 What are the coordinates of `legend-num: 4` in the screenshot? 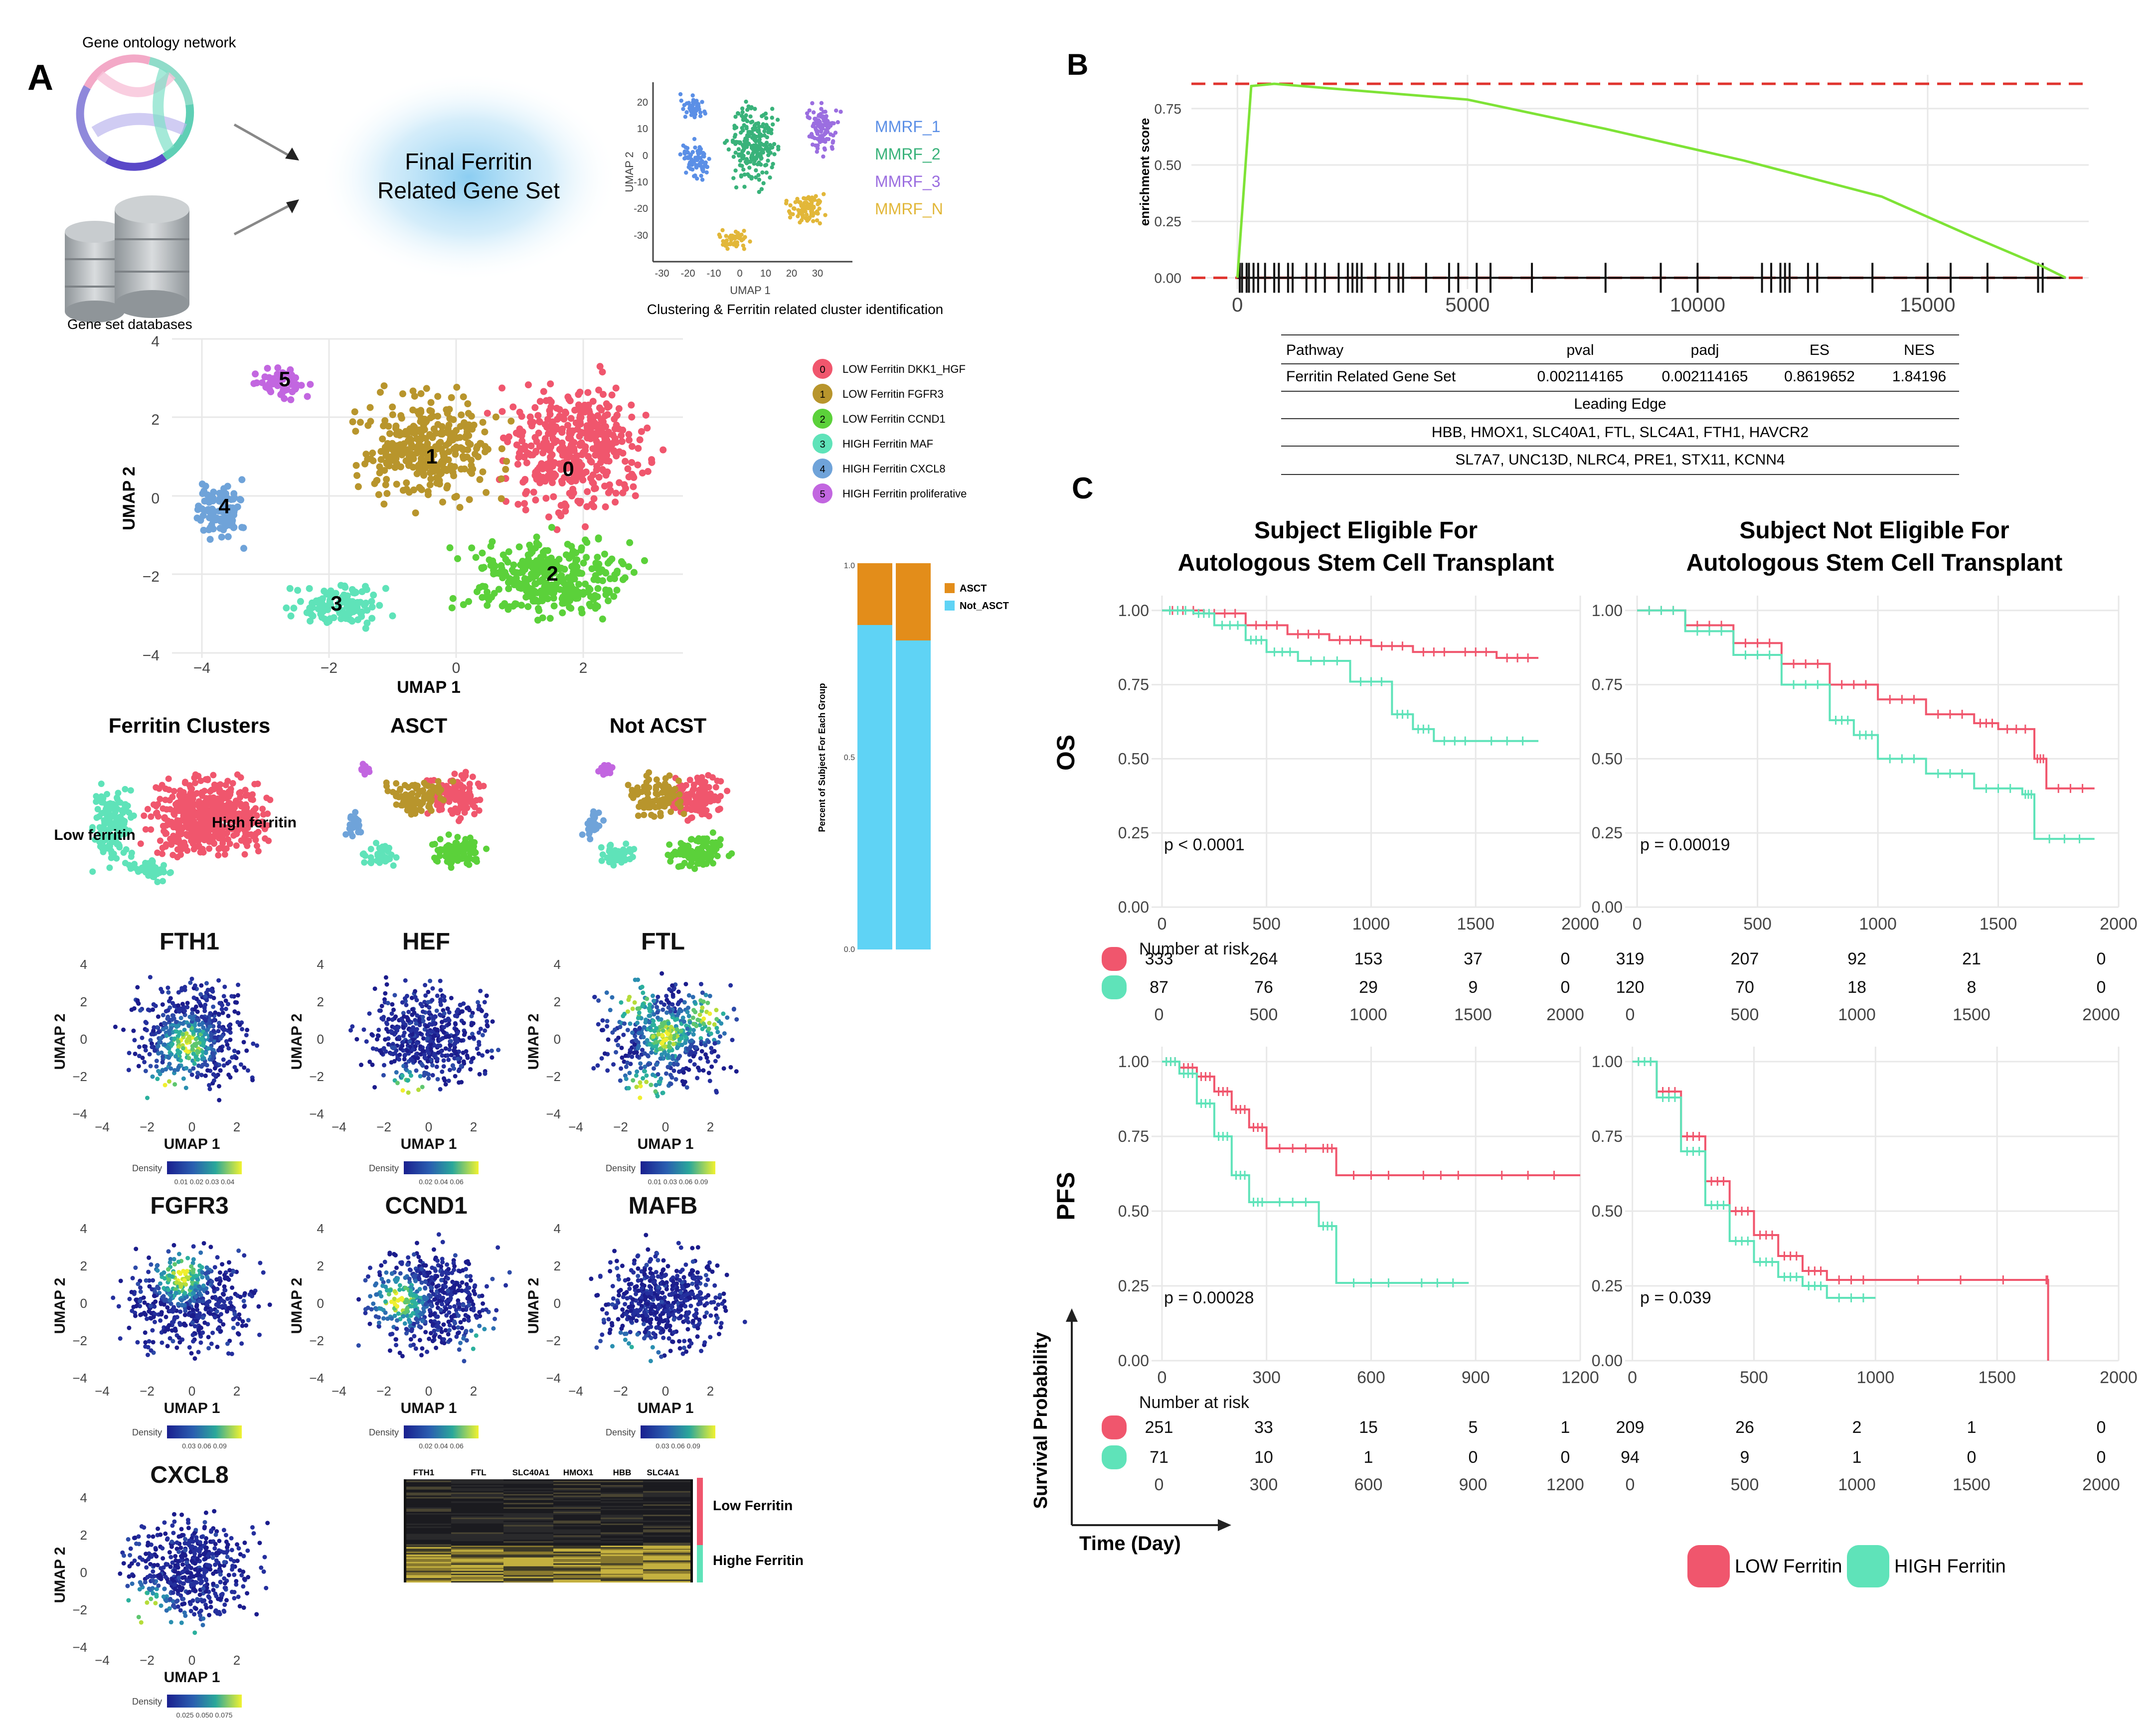 It's located at (822, 469).